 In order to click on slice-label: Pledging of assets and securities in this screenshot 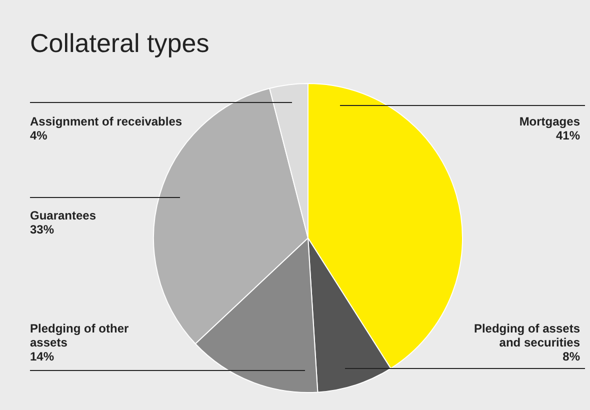, I will do `click(527, 335)`.